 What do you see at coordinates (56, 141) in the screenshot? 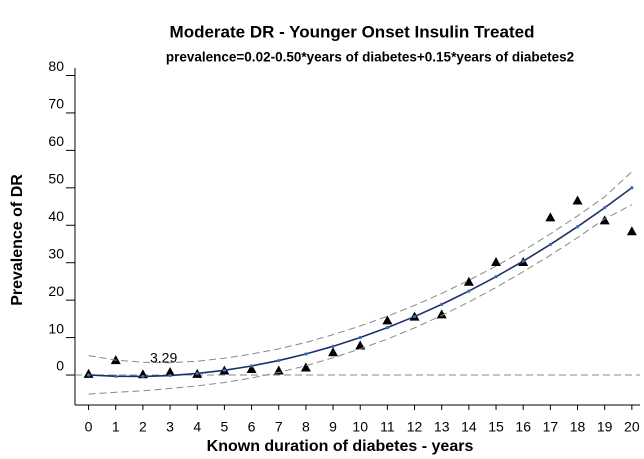
I see `y-tick-label: 60` at bounding box center [56, 141].